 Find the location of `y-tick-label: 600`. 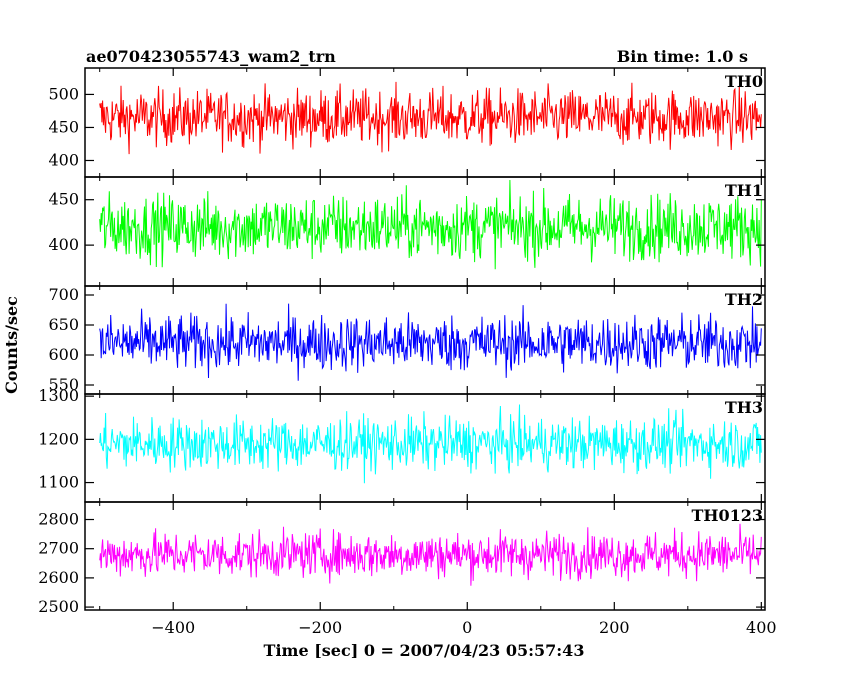

y-tick-label: 600 is located at coordinates (63, 354).